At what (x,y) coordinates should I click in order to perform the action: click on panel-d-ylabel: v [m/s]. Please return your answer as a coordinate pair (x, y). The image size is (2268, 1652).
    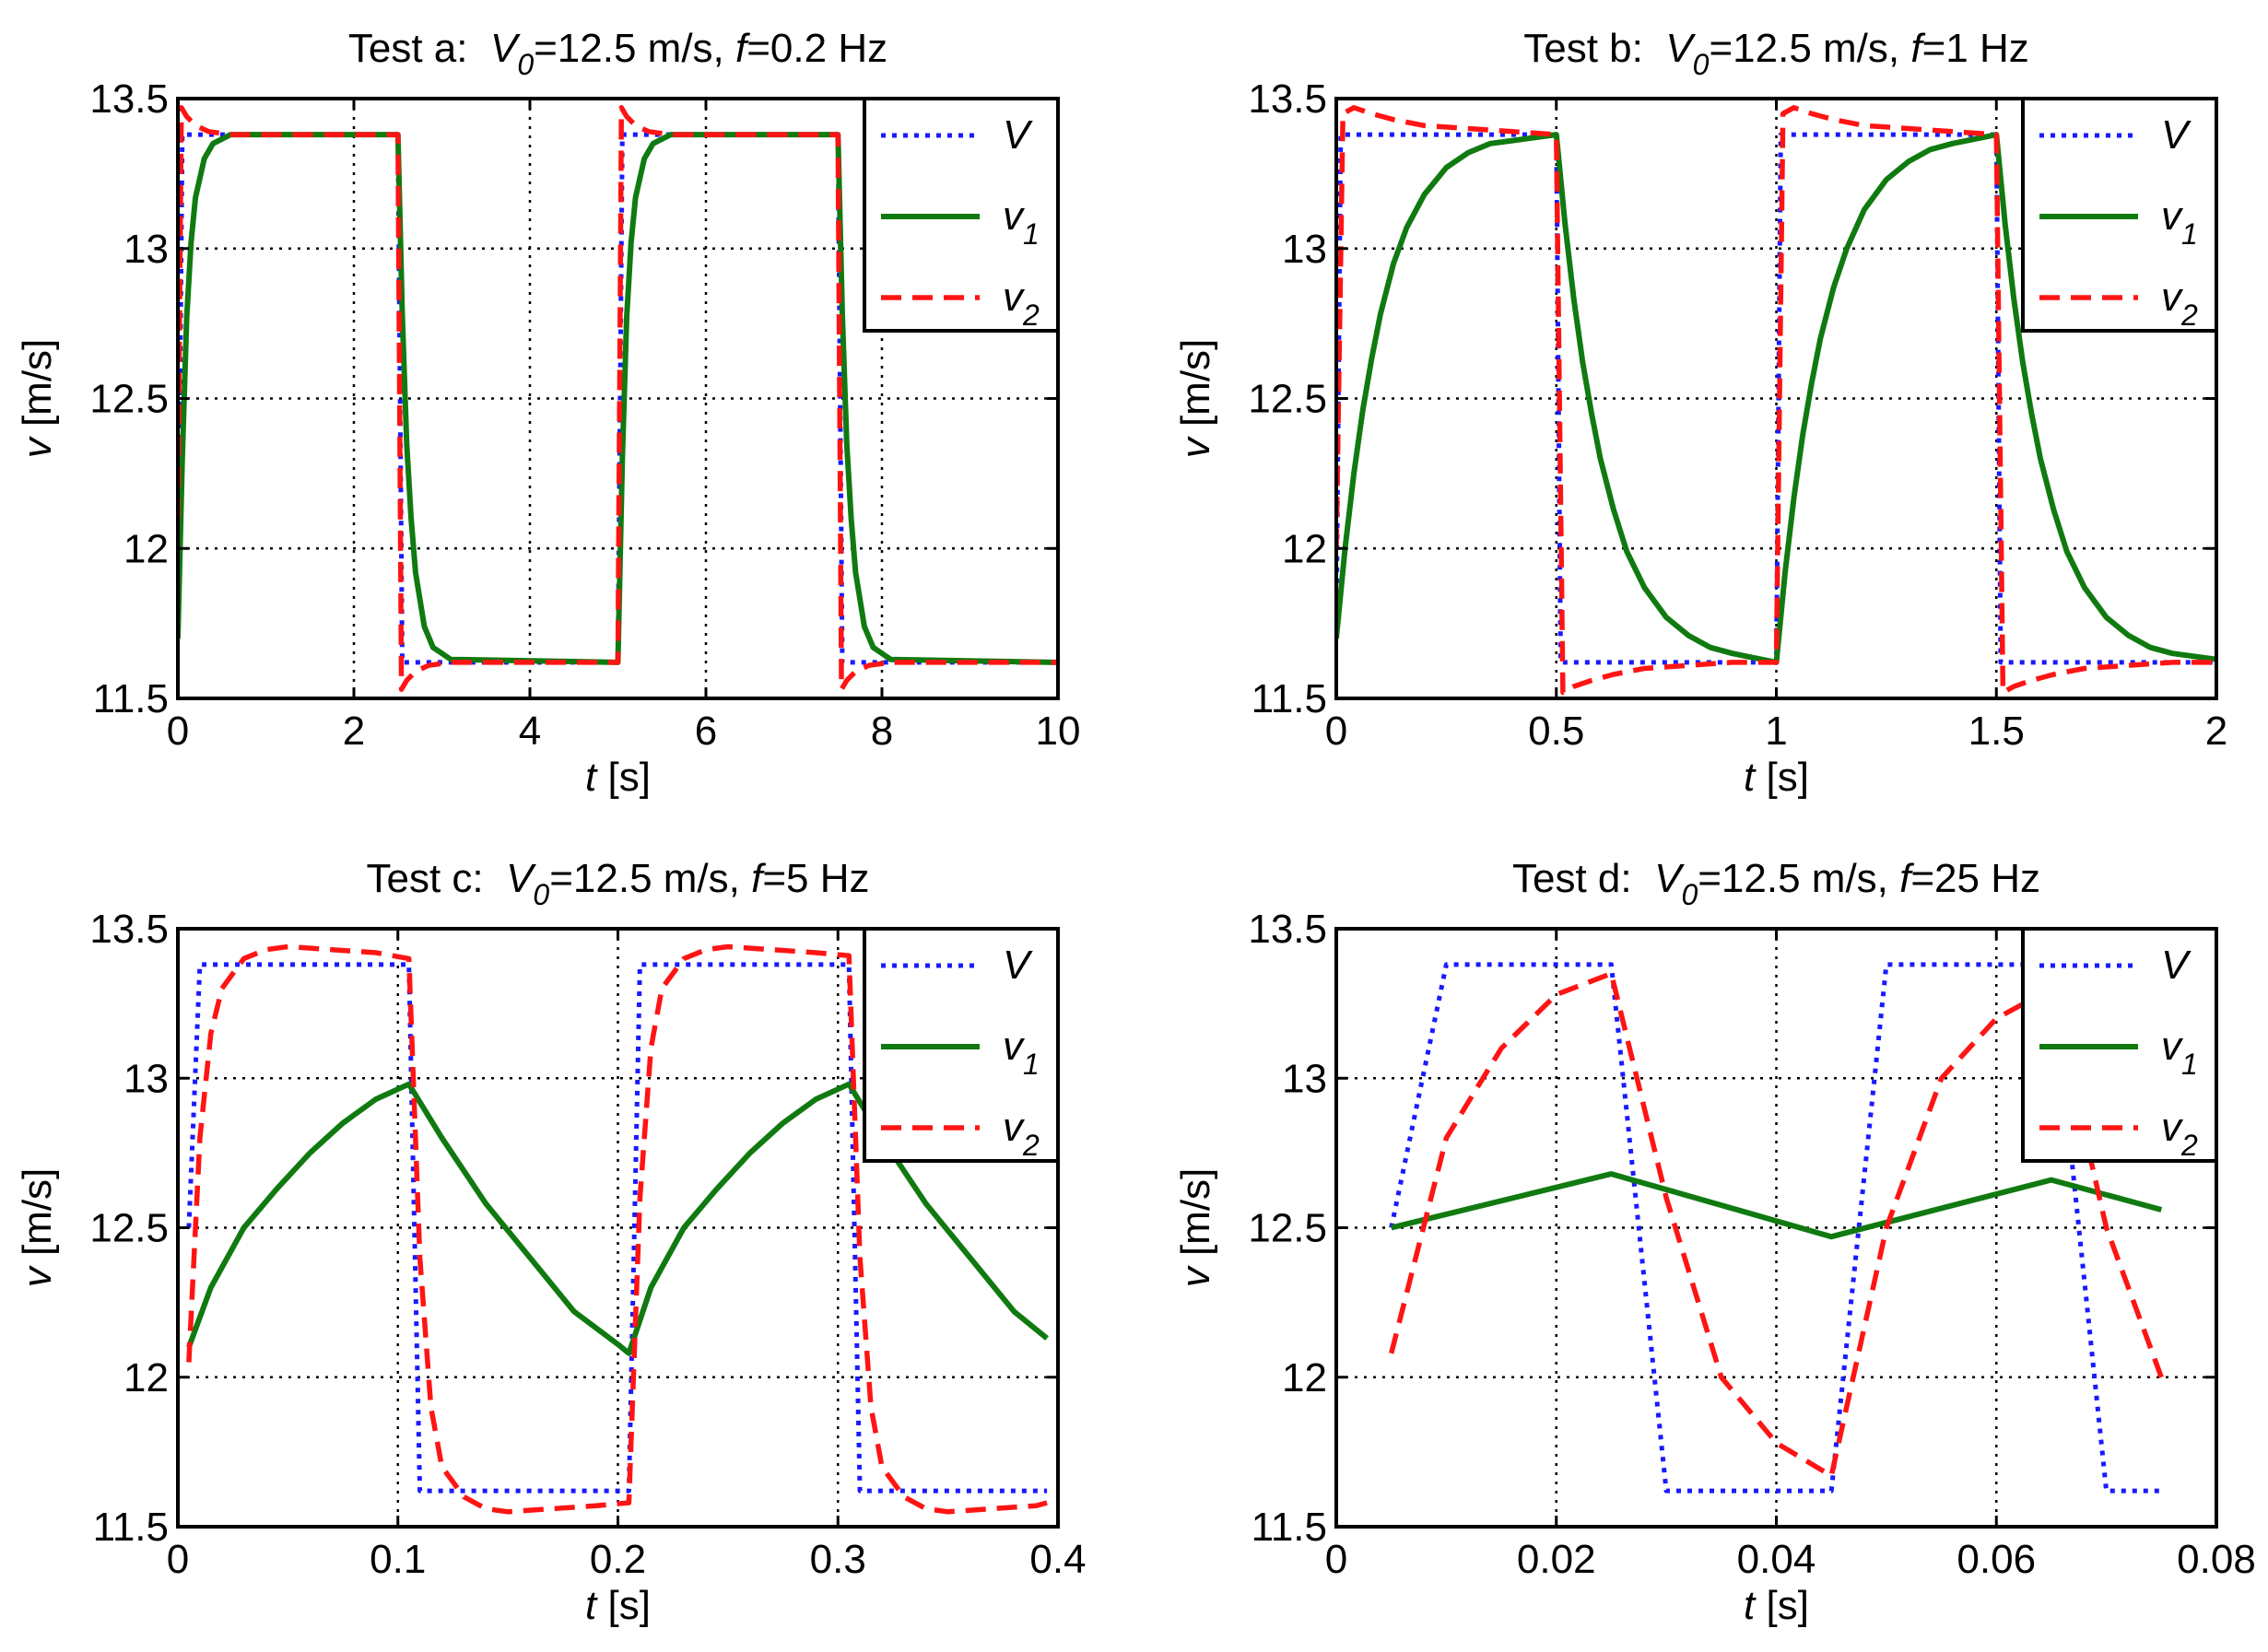
    Looking at the image, I should click on (1195, 1228).